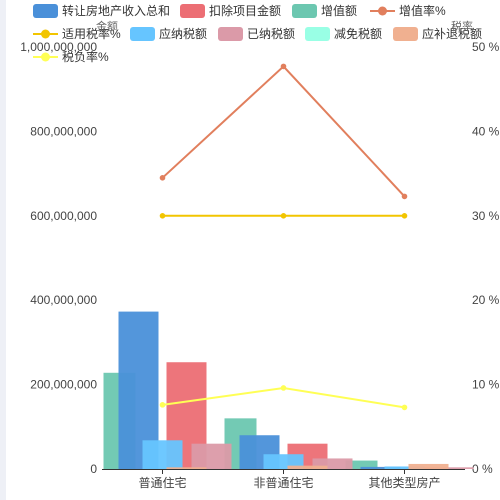 Image resolution: width=500 pixels, height=500 pixels. I want to click on legend-label: 应补退税额, so click(452, 33).